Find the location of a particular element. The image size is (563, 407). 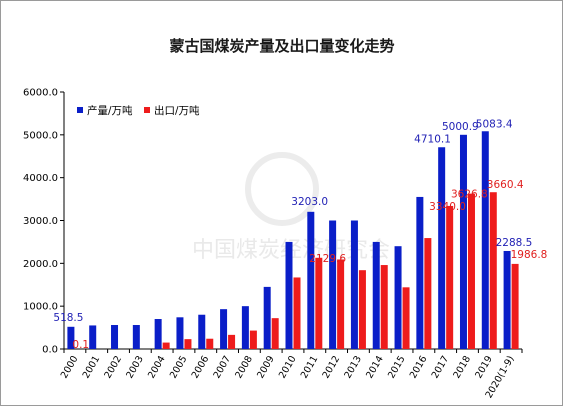

y-tick-label: 5000.0 is located at coordinates (40, 135).